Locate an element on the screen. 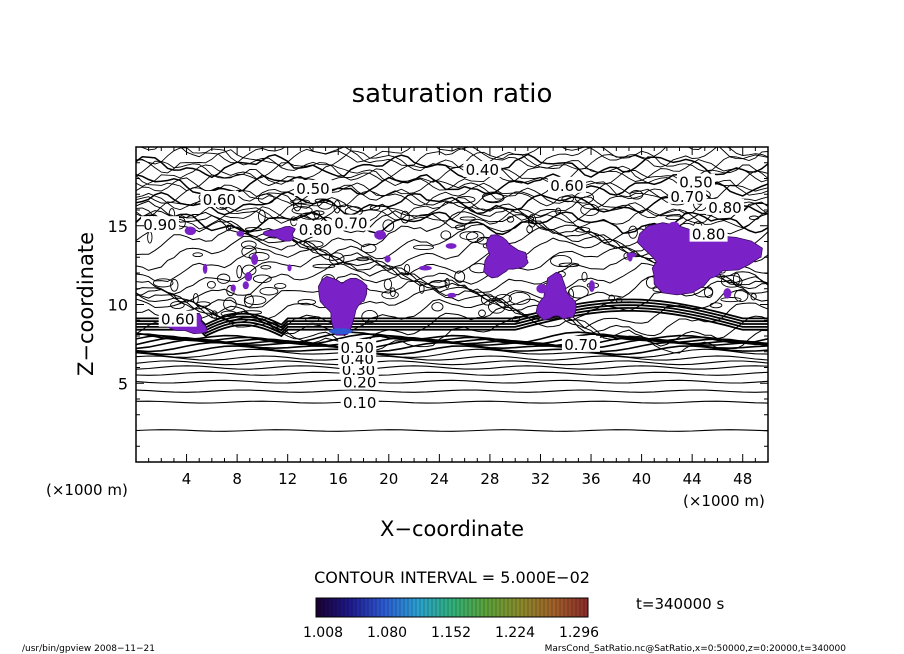  y-tick-label: 15 is located at coordinates (118, 226).